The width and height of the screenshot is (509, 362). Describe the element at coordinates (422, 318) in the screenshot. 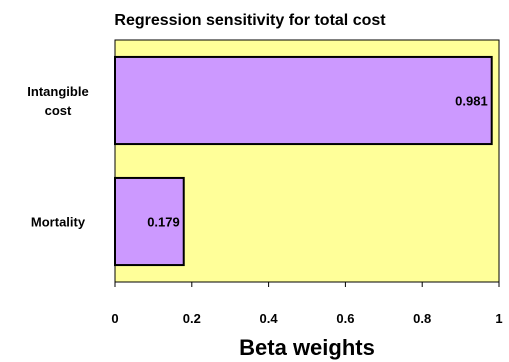

I see `x-tick-label-4: 0.8` at that location.